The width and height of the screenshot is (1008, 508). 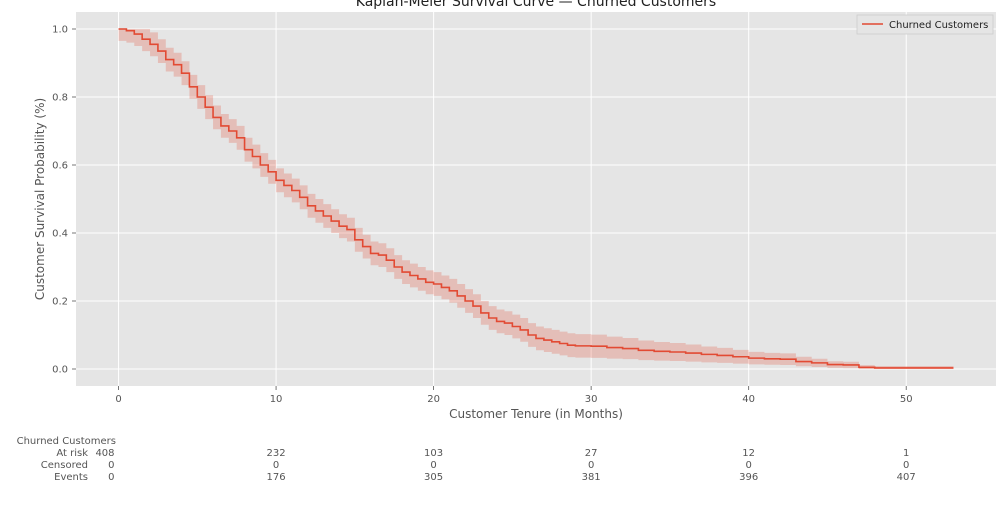 I want to click on x-tick-label: 40, so click(x=748, y=399).